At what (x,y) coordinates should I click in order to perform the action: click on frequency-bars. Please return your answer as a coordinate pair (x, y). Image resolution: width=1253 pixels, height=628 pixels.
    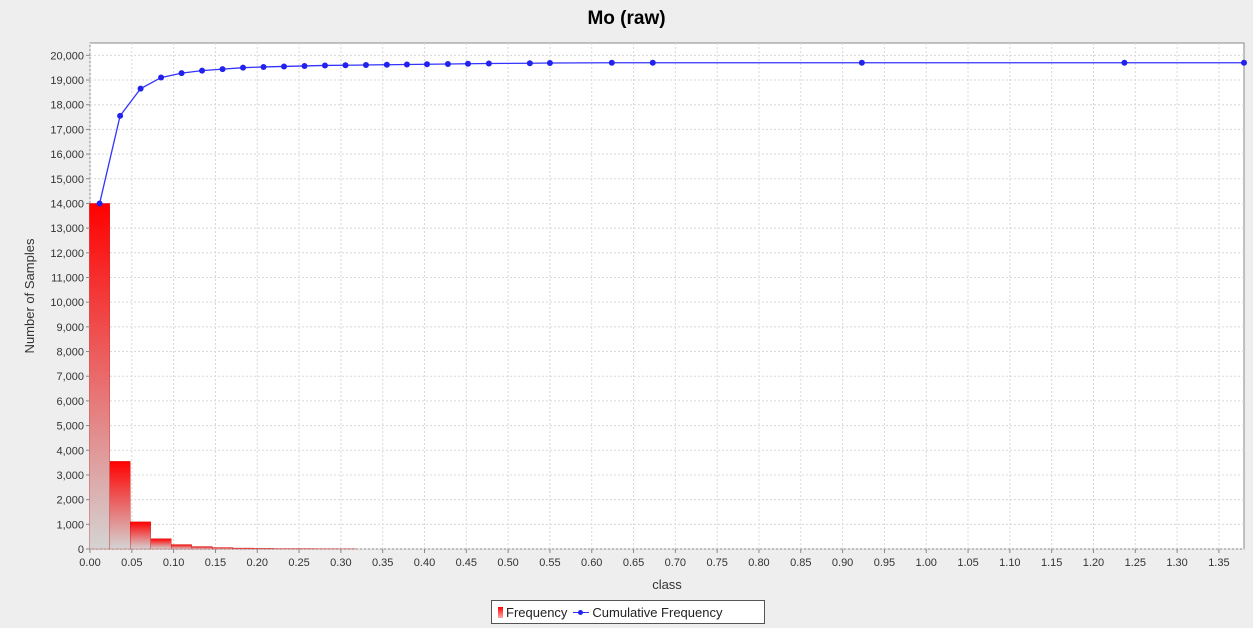
    Looking at the image, I should click on (222, 376).